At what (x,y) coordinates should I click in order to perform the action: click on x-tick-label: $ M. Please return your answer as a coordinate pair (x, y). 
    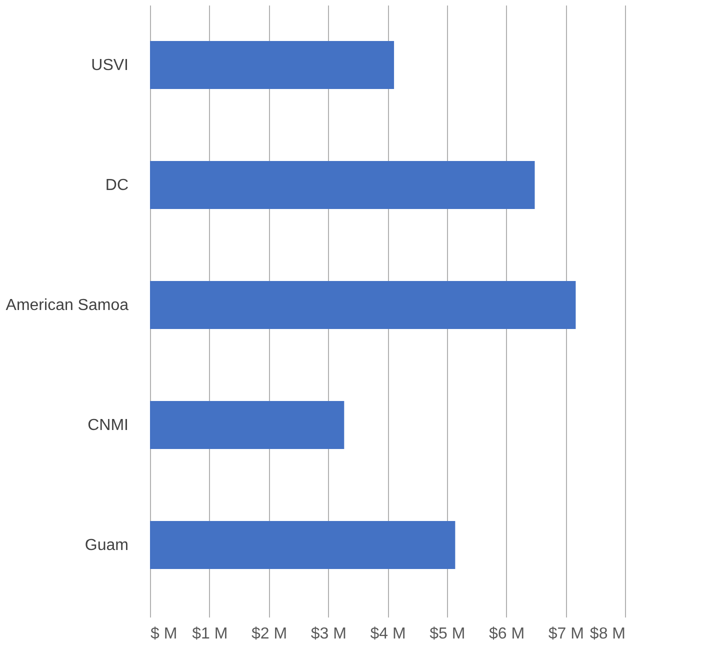
    Looking at the image, I should click on (164, 634).